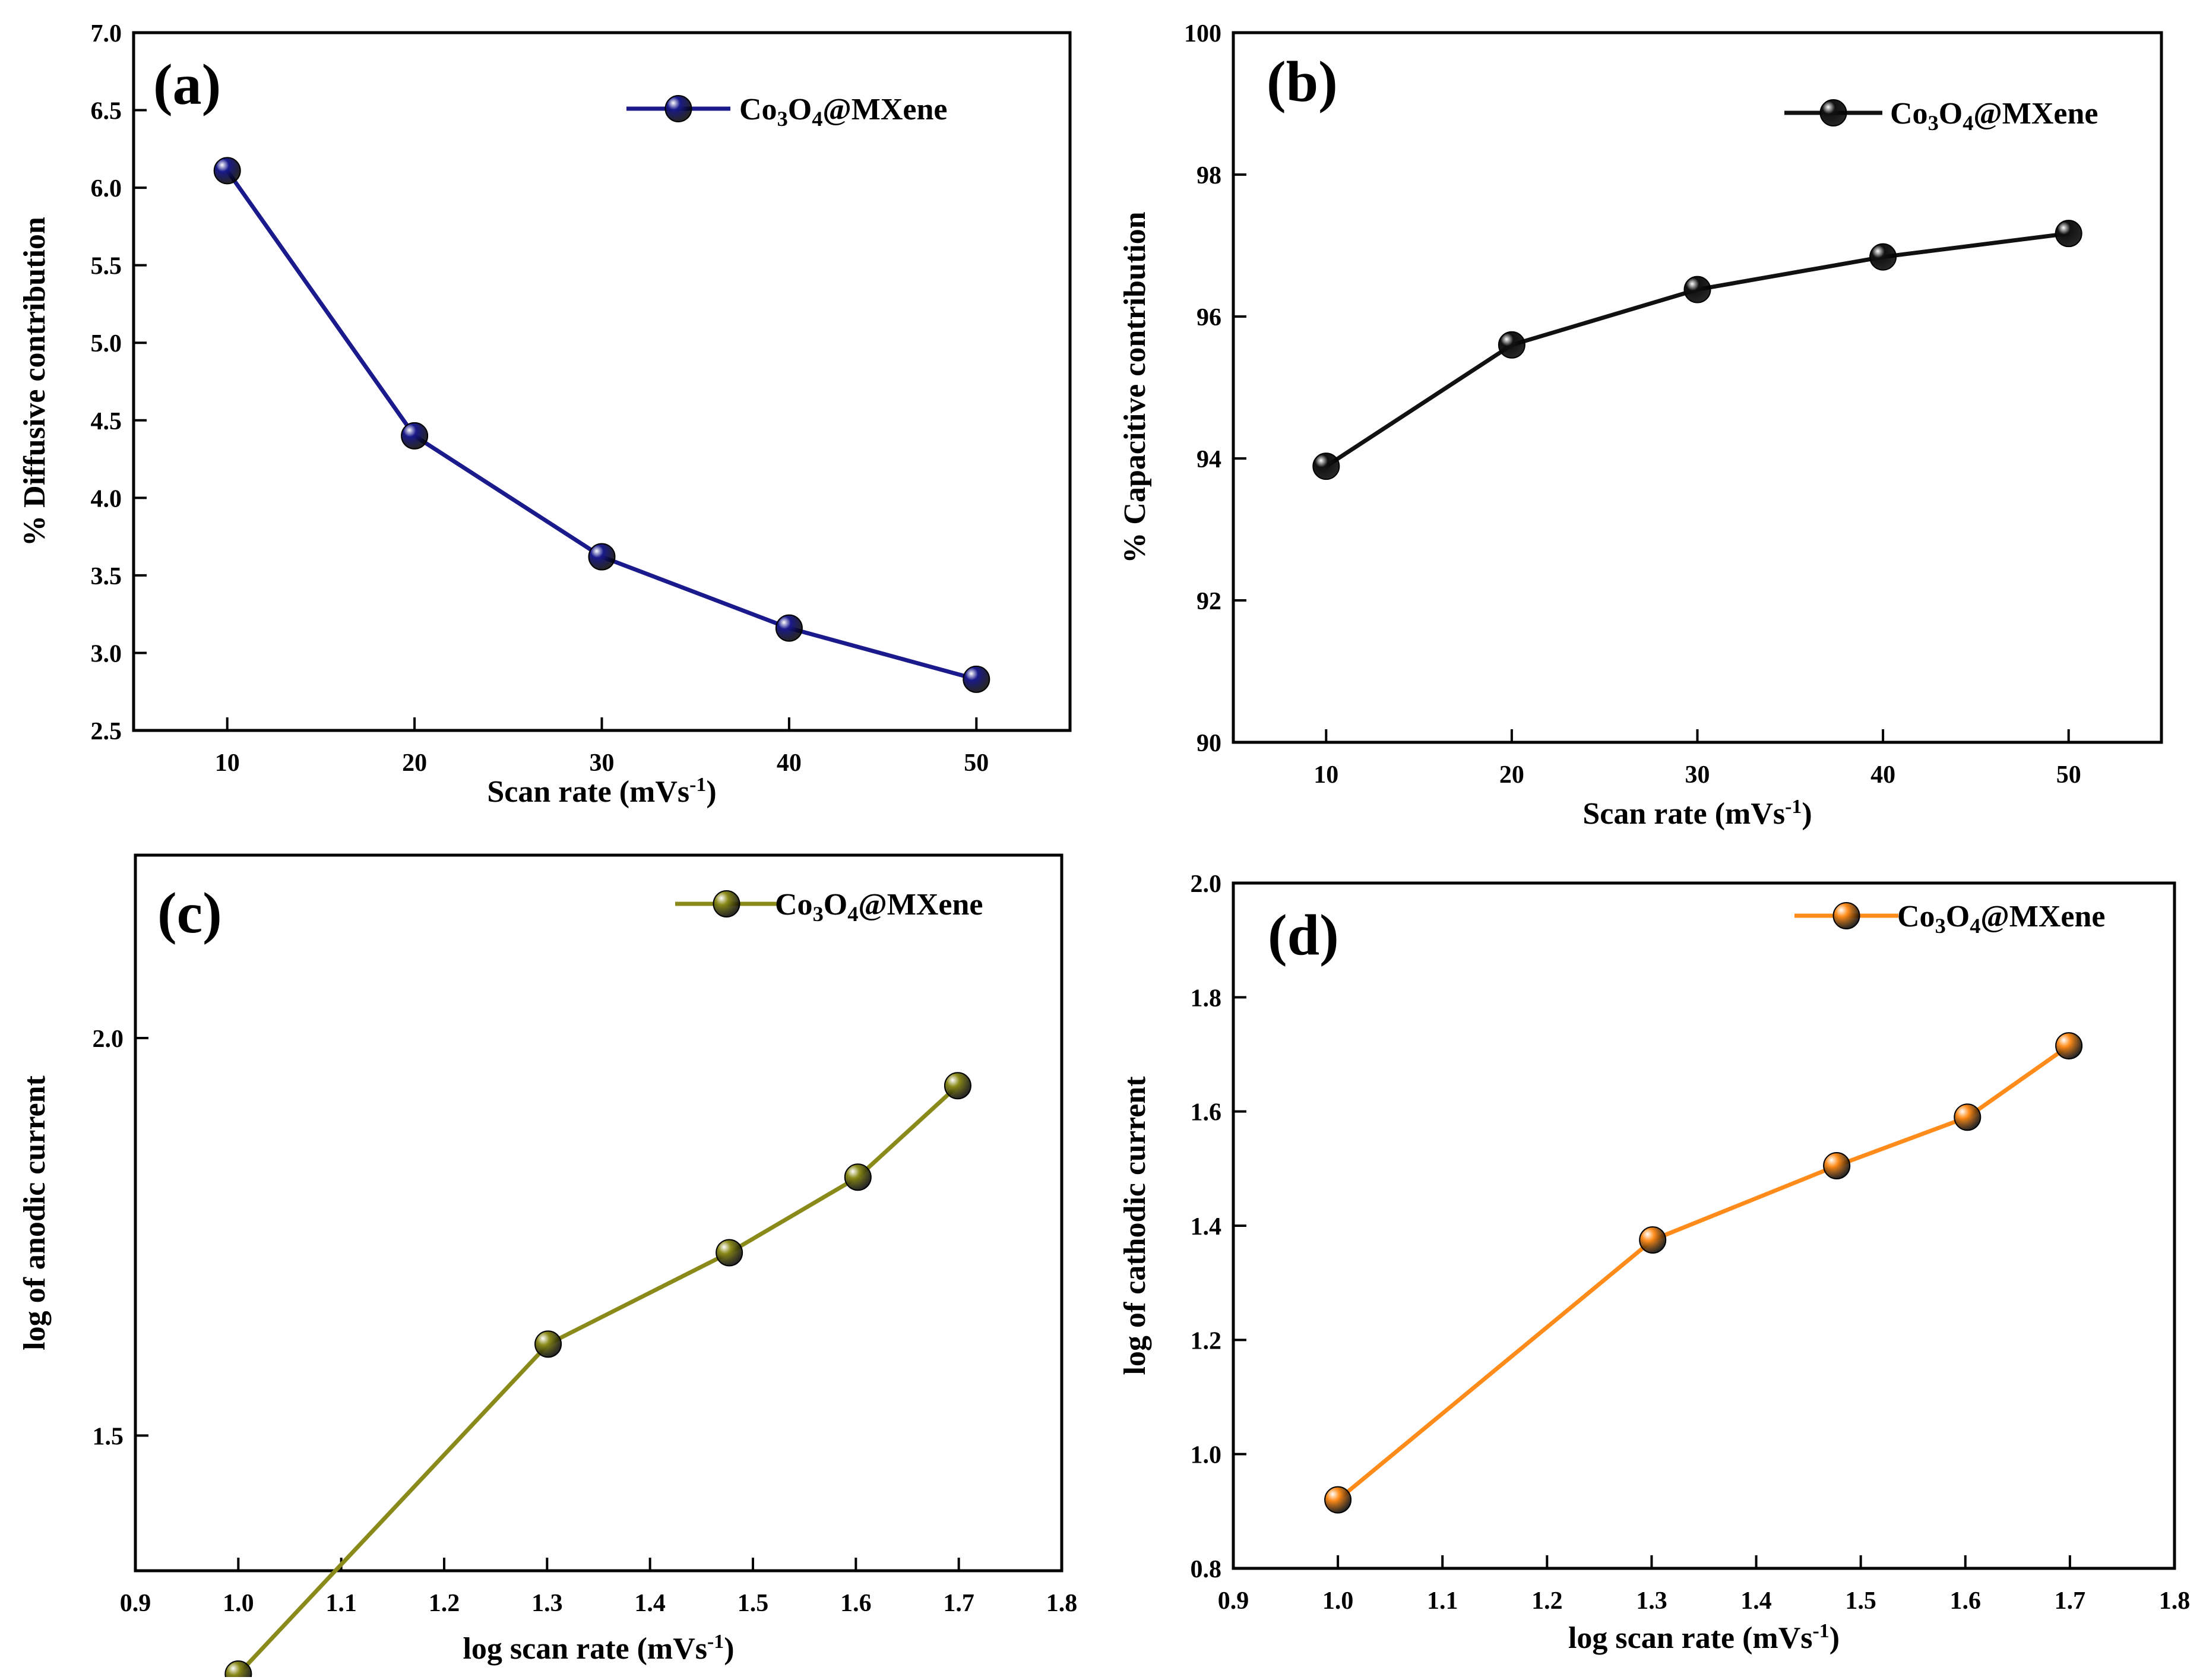  What do you see at coordinates (1966, 1601) in the screenshot?
I see `x-tick-label: 1.6` at bounding box center [1966, 1601].